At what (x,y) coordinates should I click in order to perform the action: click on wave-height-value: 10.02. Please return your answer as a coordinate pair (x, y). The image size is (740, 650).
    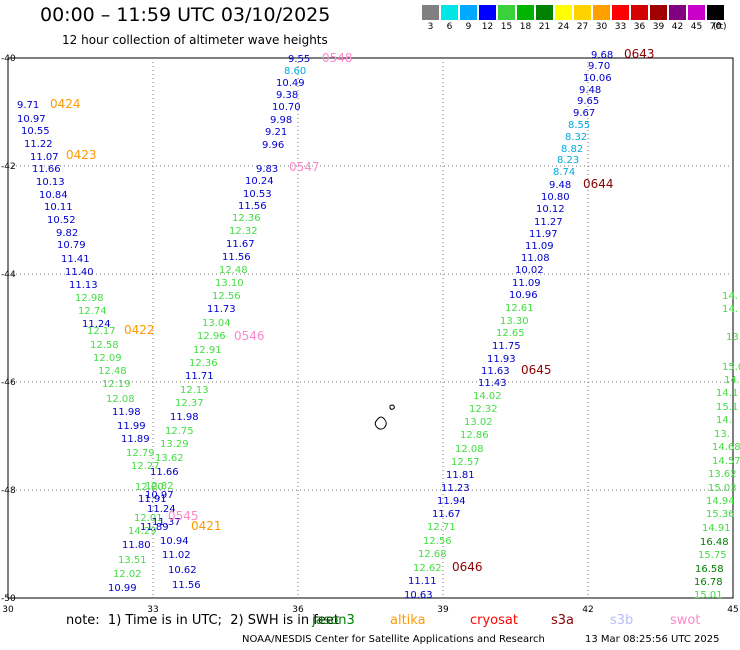
    Looking at the image, I should click on (529, 270).